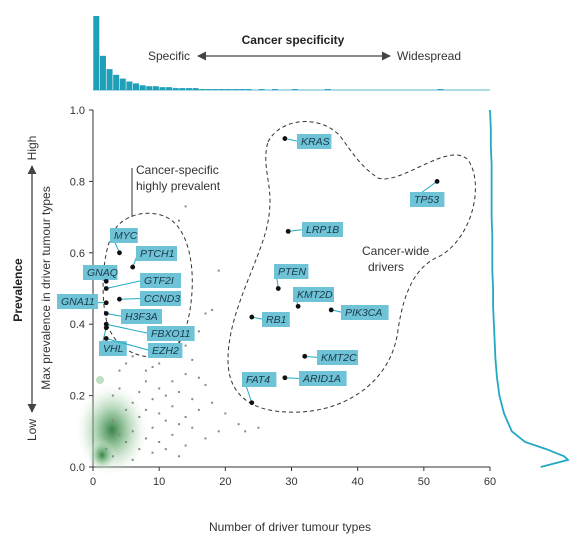 Image resolution: width=583 pixels, height=550 pixels. I want to click on gene-label: LRP1B, so click(322, 230).